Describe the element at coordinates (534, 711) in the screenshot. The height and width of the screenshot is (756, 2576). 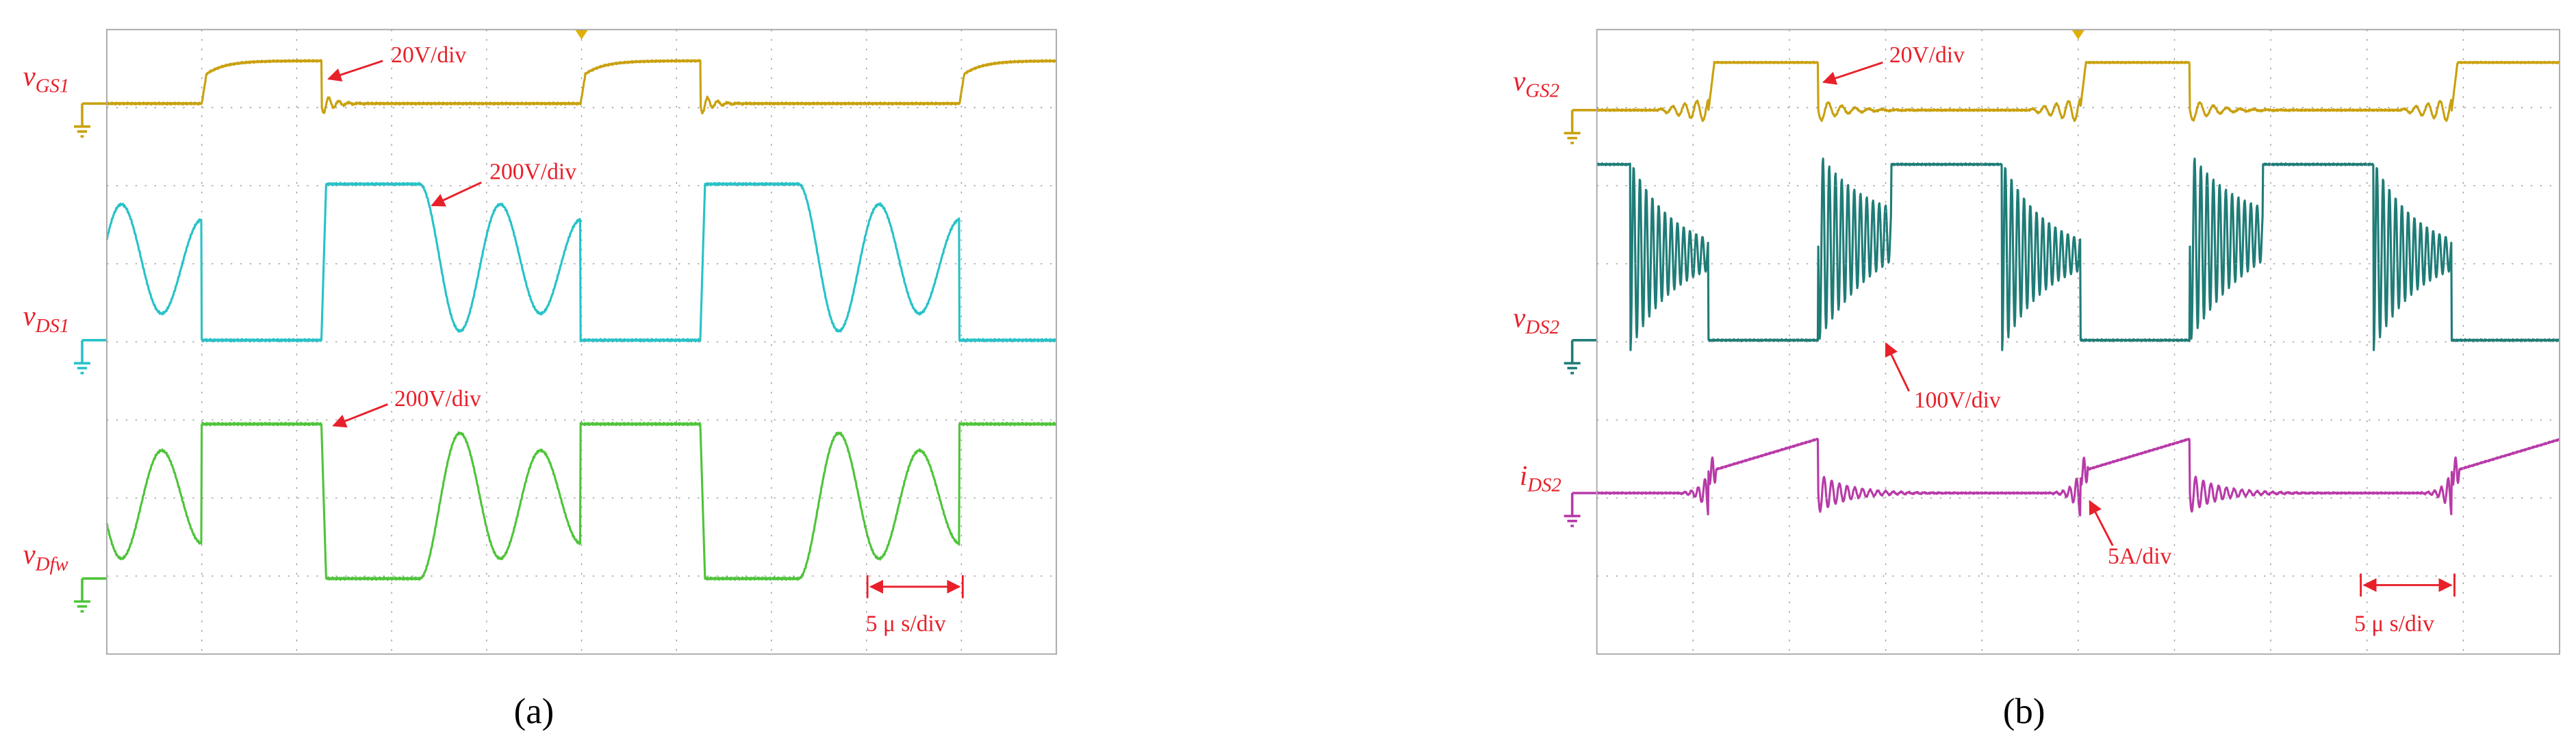
I see `caption: (a)` at that location.